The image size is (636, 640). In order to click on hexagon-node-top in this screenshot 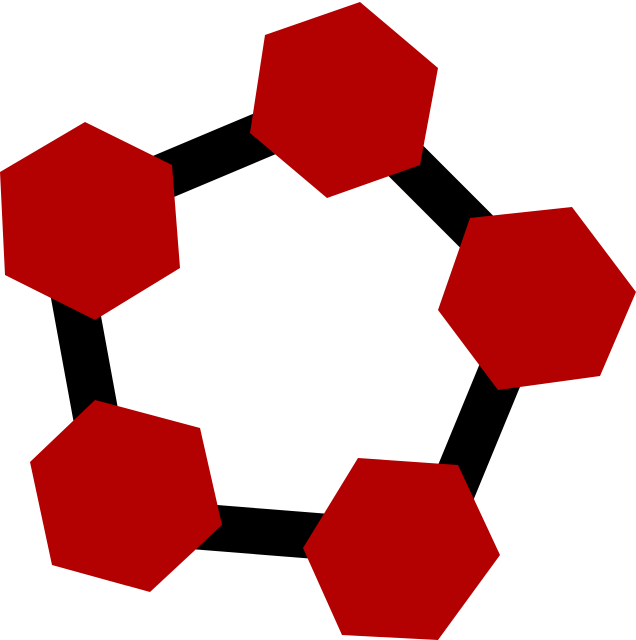, I will do `click(344, 100)`.